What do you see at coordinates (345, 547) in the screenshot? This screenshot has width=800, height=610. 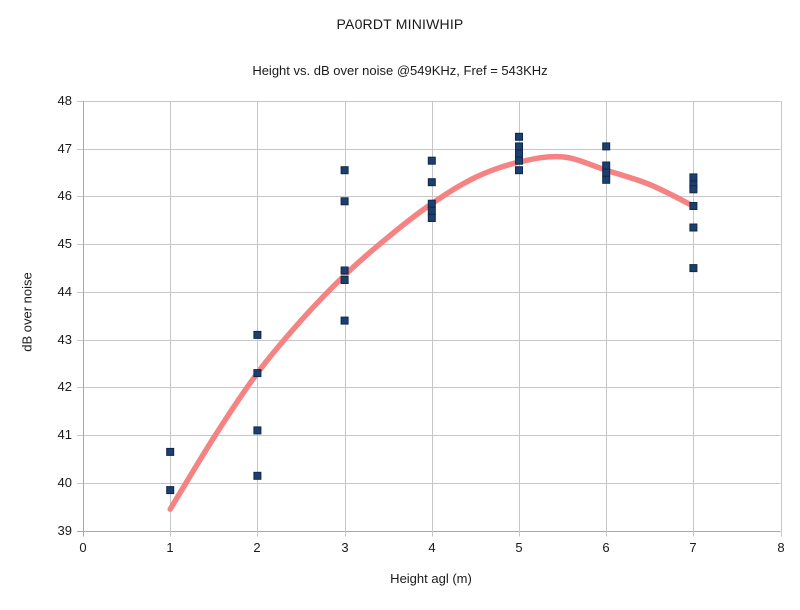 I see `x-tick-label: 3` at bounding box center [345, 547].